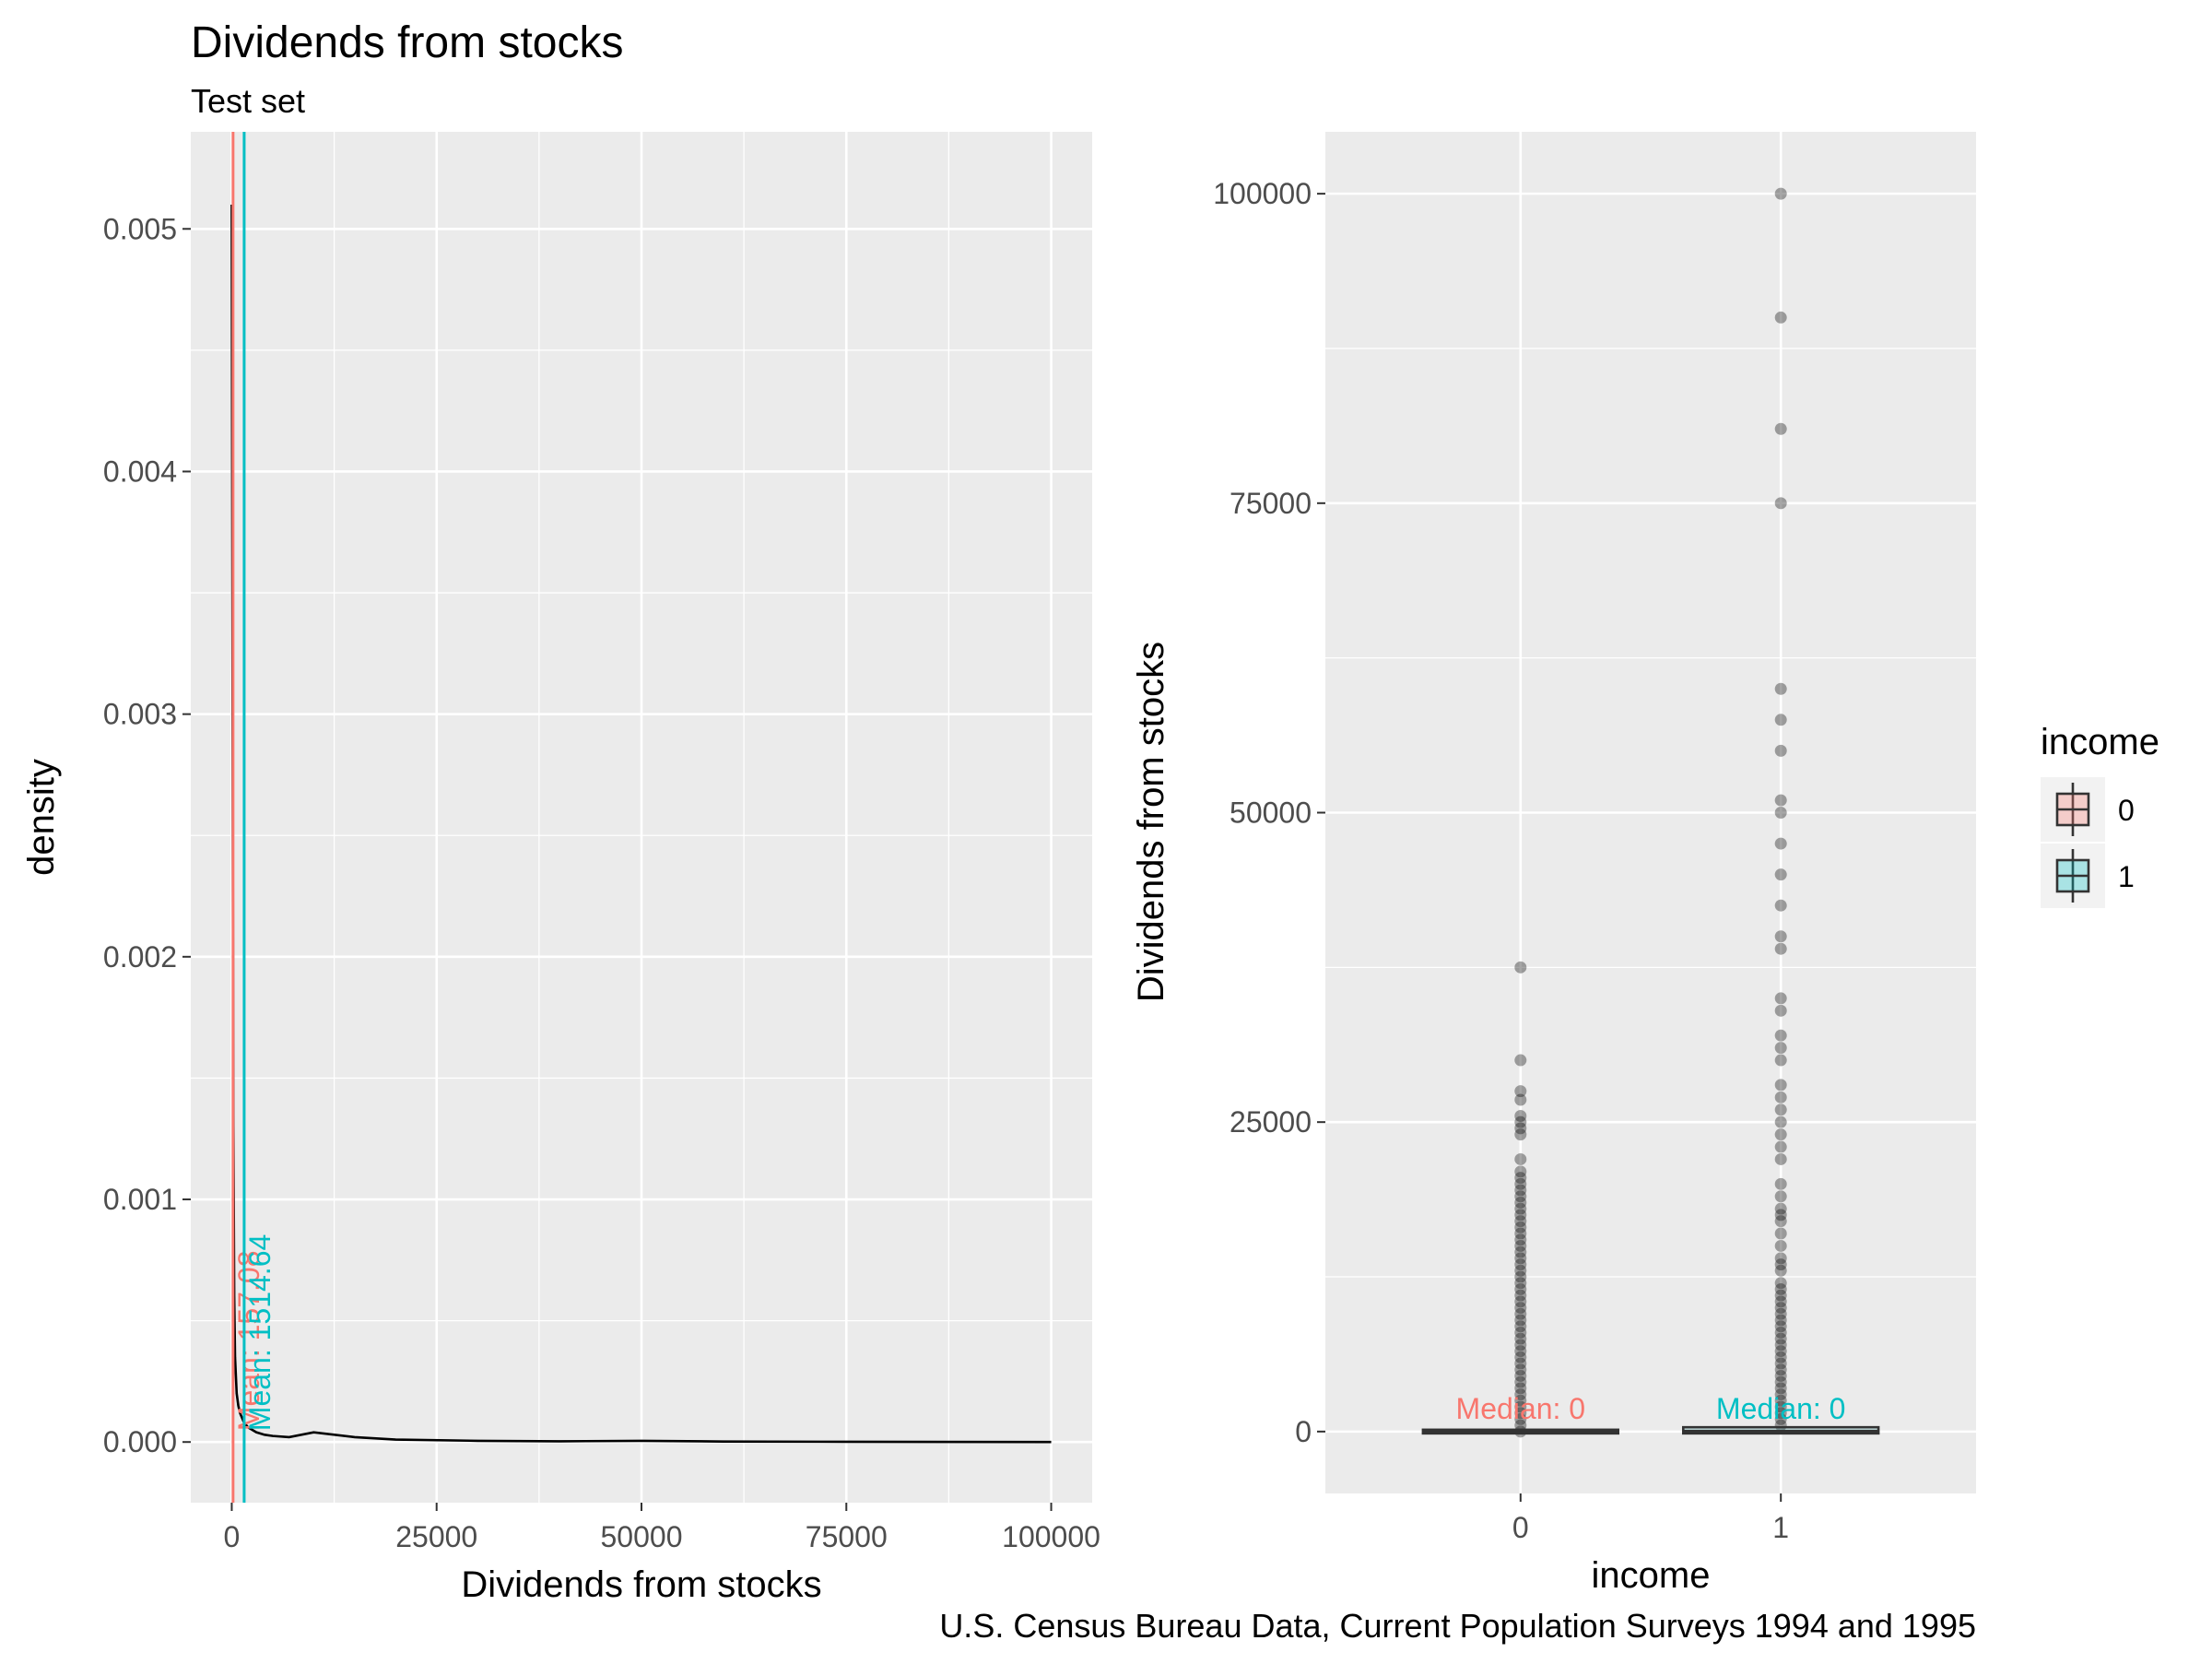 The height and width of the screenshot is (1664, 2212). I want to click on x-tick-label: 75000, so click(847, 1536).